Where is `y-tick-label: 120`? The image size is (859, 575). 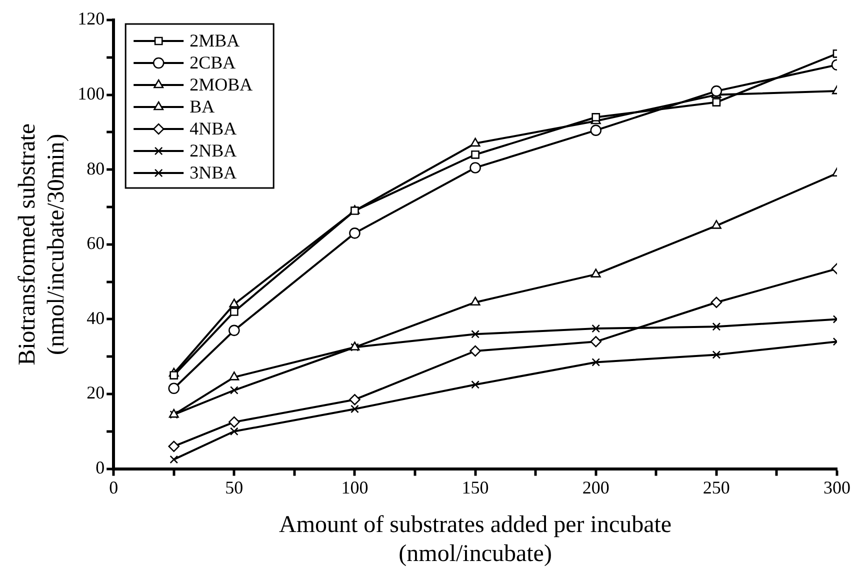
y-tick-label: 120 is located at coordinates (91, 18).